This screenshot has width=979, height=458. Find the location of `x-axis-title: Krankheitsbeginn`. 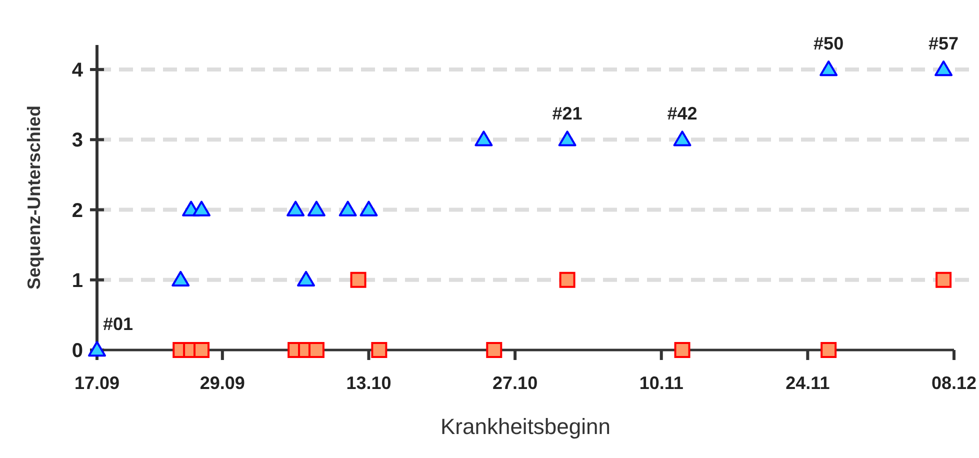

x-axis-title: Krankheitsbeginn is located at coordinates (525, 426).